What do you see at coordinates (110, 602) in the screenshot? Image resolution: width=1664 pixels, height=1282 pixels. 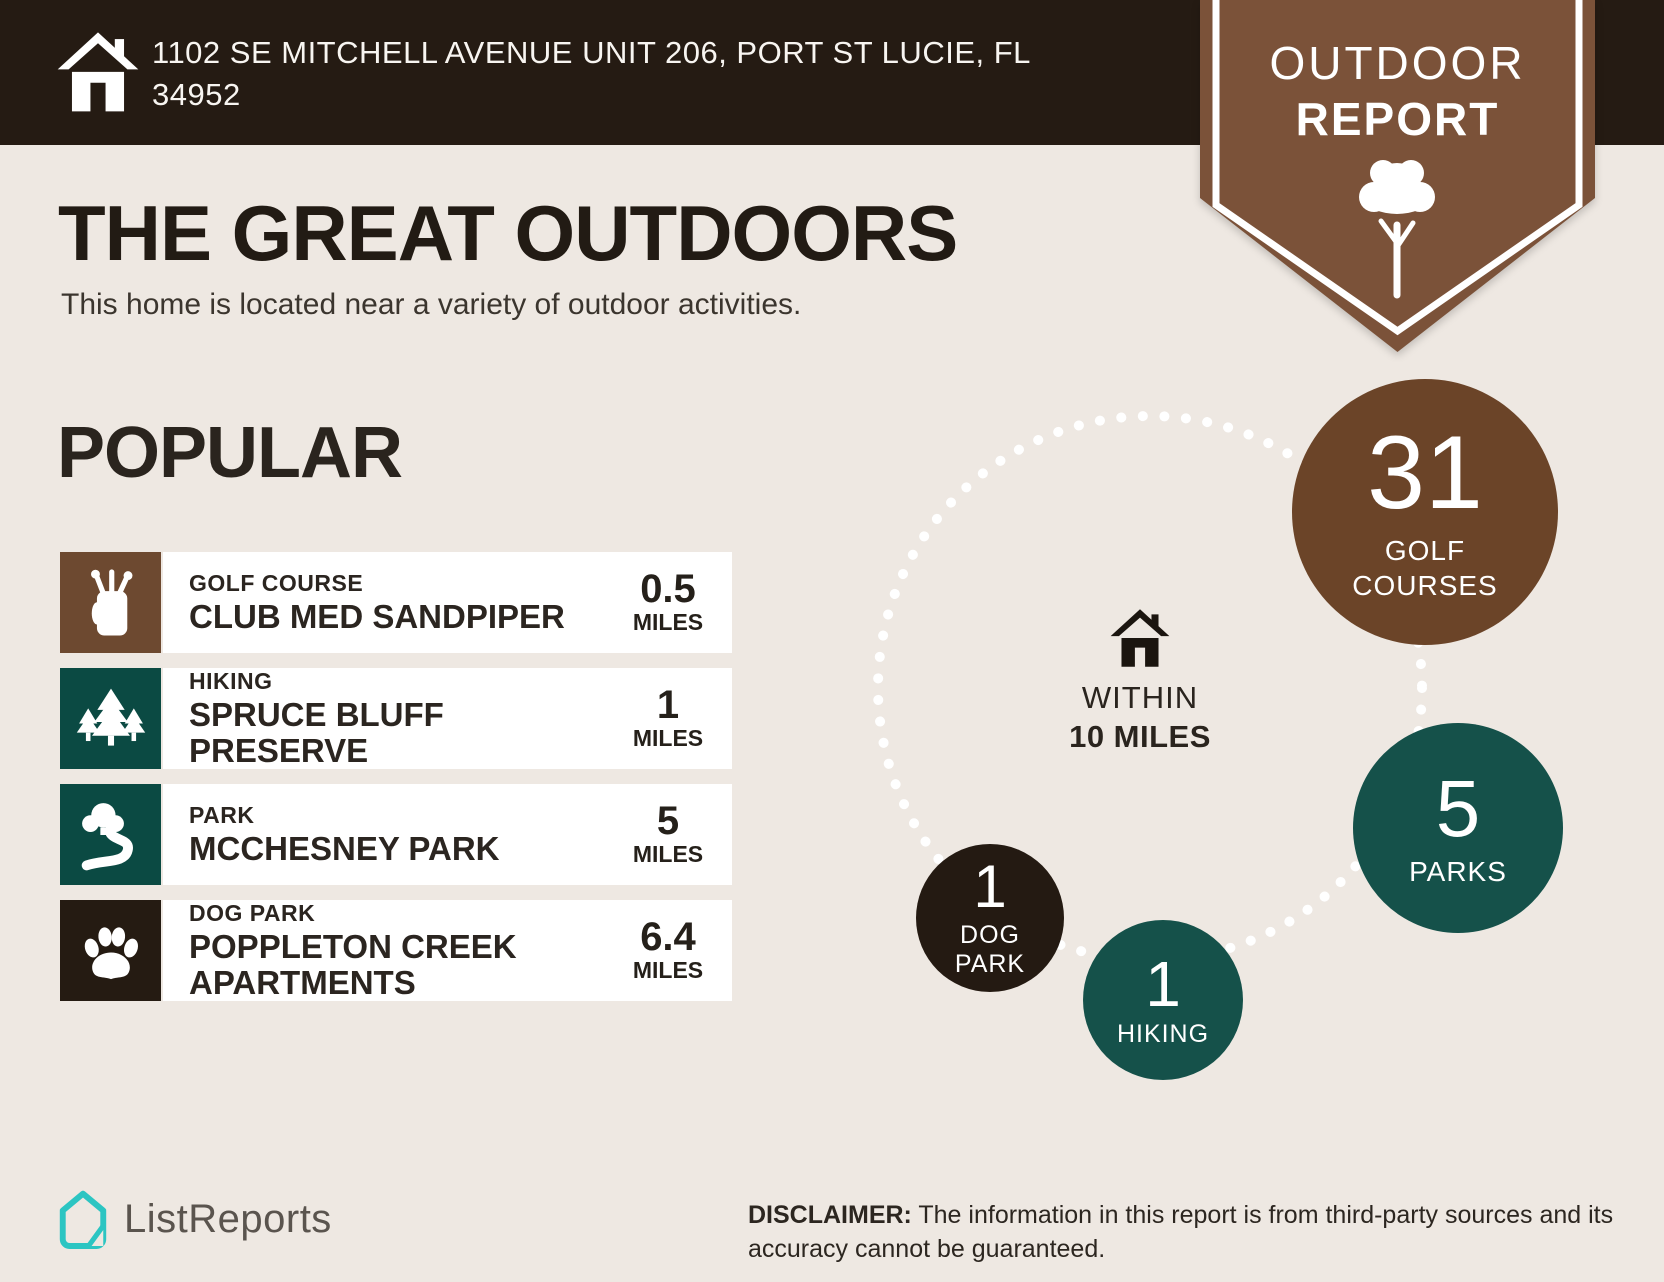 I see `golf-bag-icon` at bounding box center [110, 602].